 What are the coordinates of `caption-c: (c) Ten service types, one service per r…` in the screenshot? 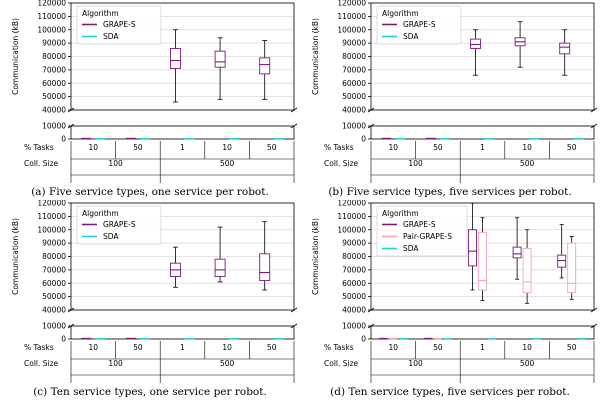 It's located at (150, 392).